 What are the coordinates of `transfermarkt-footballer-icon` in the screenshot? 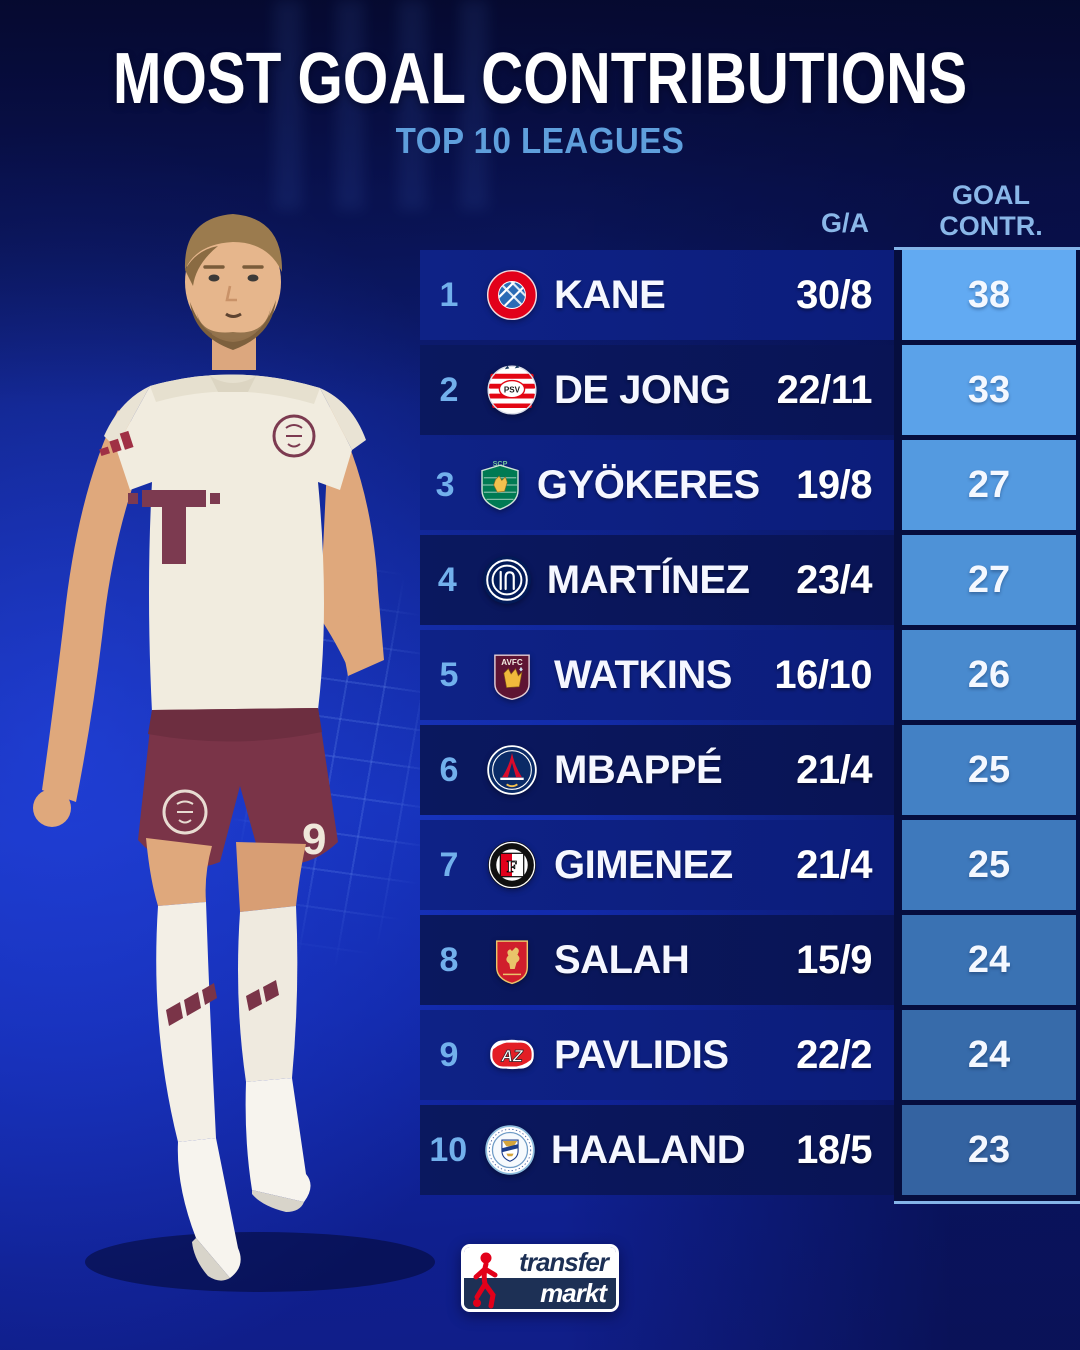 It's located at (485, 1280).